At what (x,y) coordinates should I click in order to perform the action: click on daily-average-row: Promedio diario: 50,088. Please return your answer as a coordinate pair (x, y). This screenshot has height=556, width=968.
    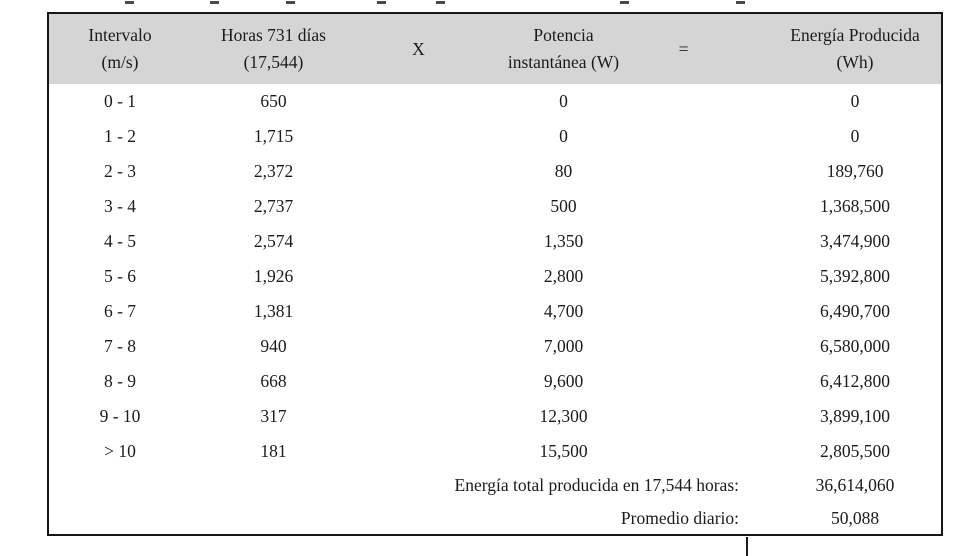
    Looking at the image, I should click on (495, 518).